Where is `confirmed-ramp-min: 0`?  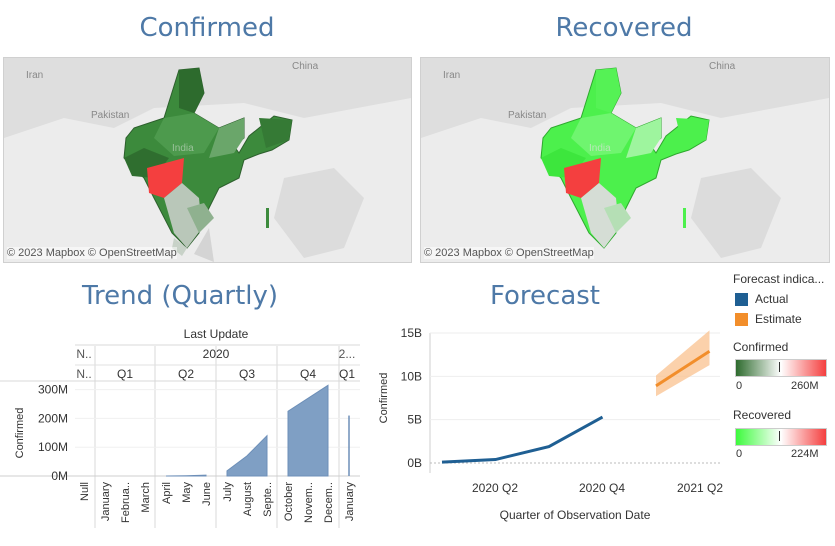
confirmed-ramp-min: 0 is located at coordinates (739, 386).